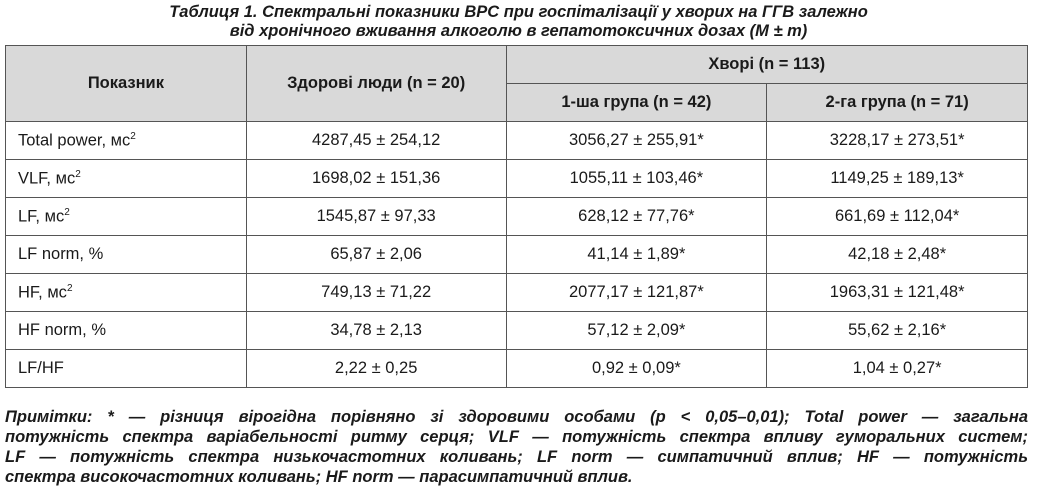 The height and width of the screenshot is (492, 1037). What do you see at coordinates (897, 178) in the screenshot?
I see `cell-group-2: 1149,25 ± 189,13*` at bounding box center [897, 178].